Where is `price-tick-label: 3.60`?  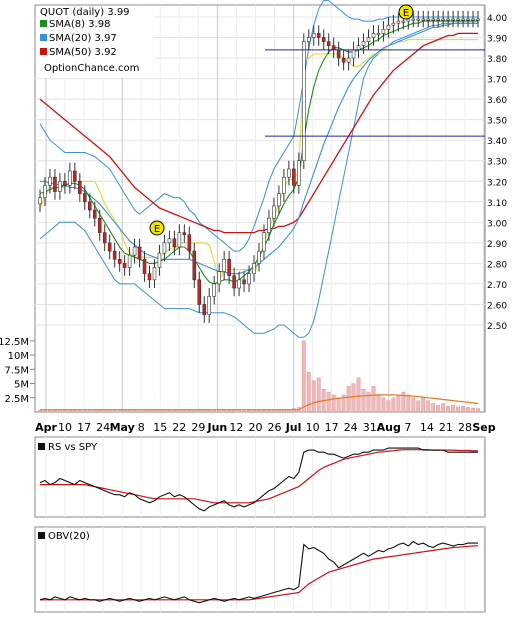 price-tick-label: 3.60 is located at coordinates (497, 101).